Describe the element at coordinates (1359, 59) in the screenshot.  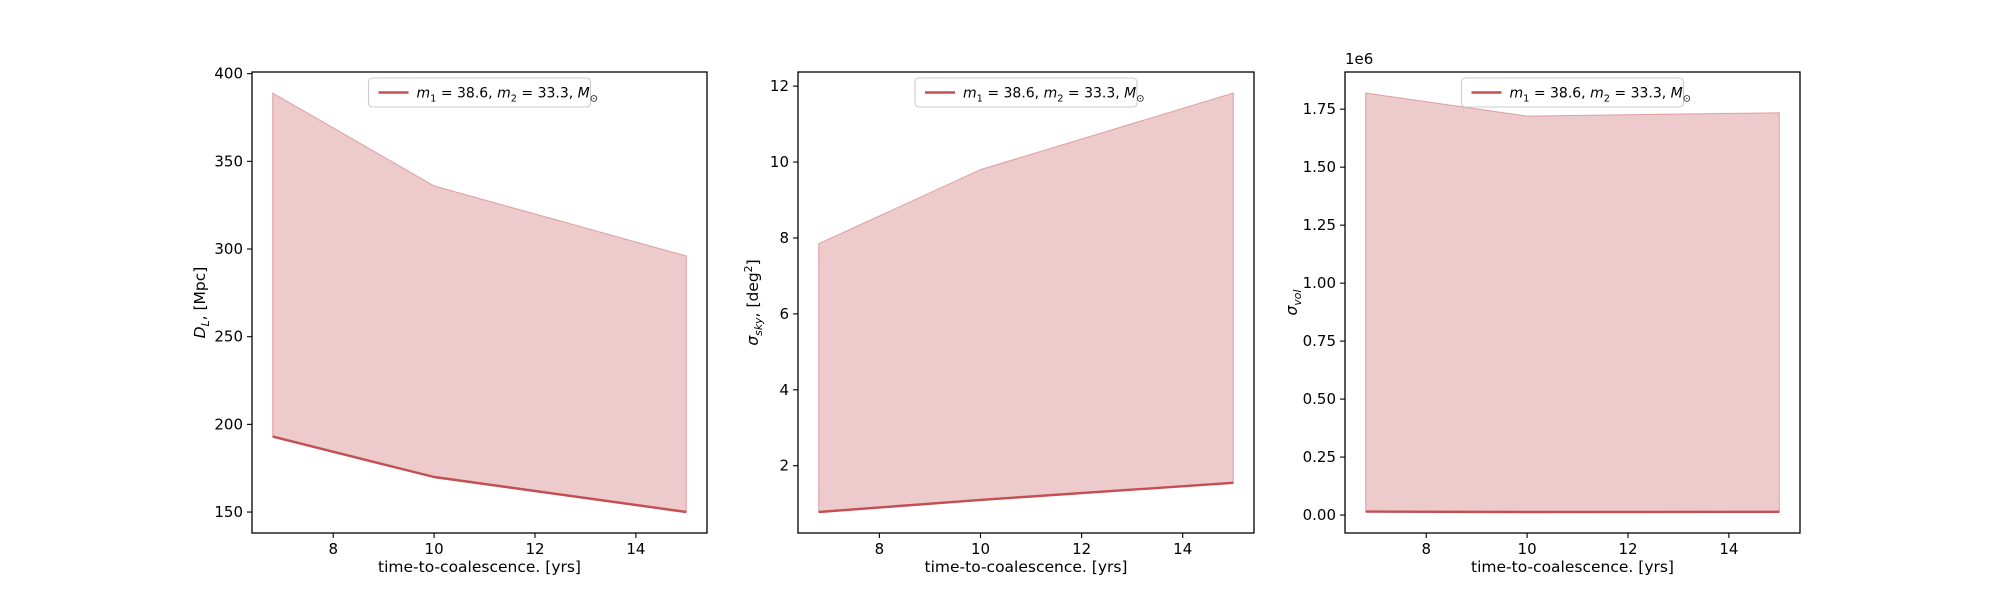
I see `axis-offset-label: 1e6` at that location.